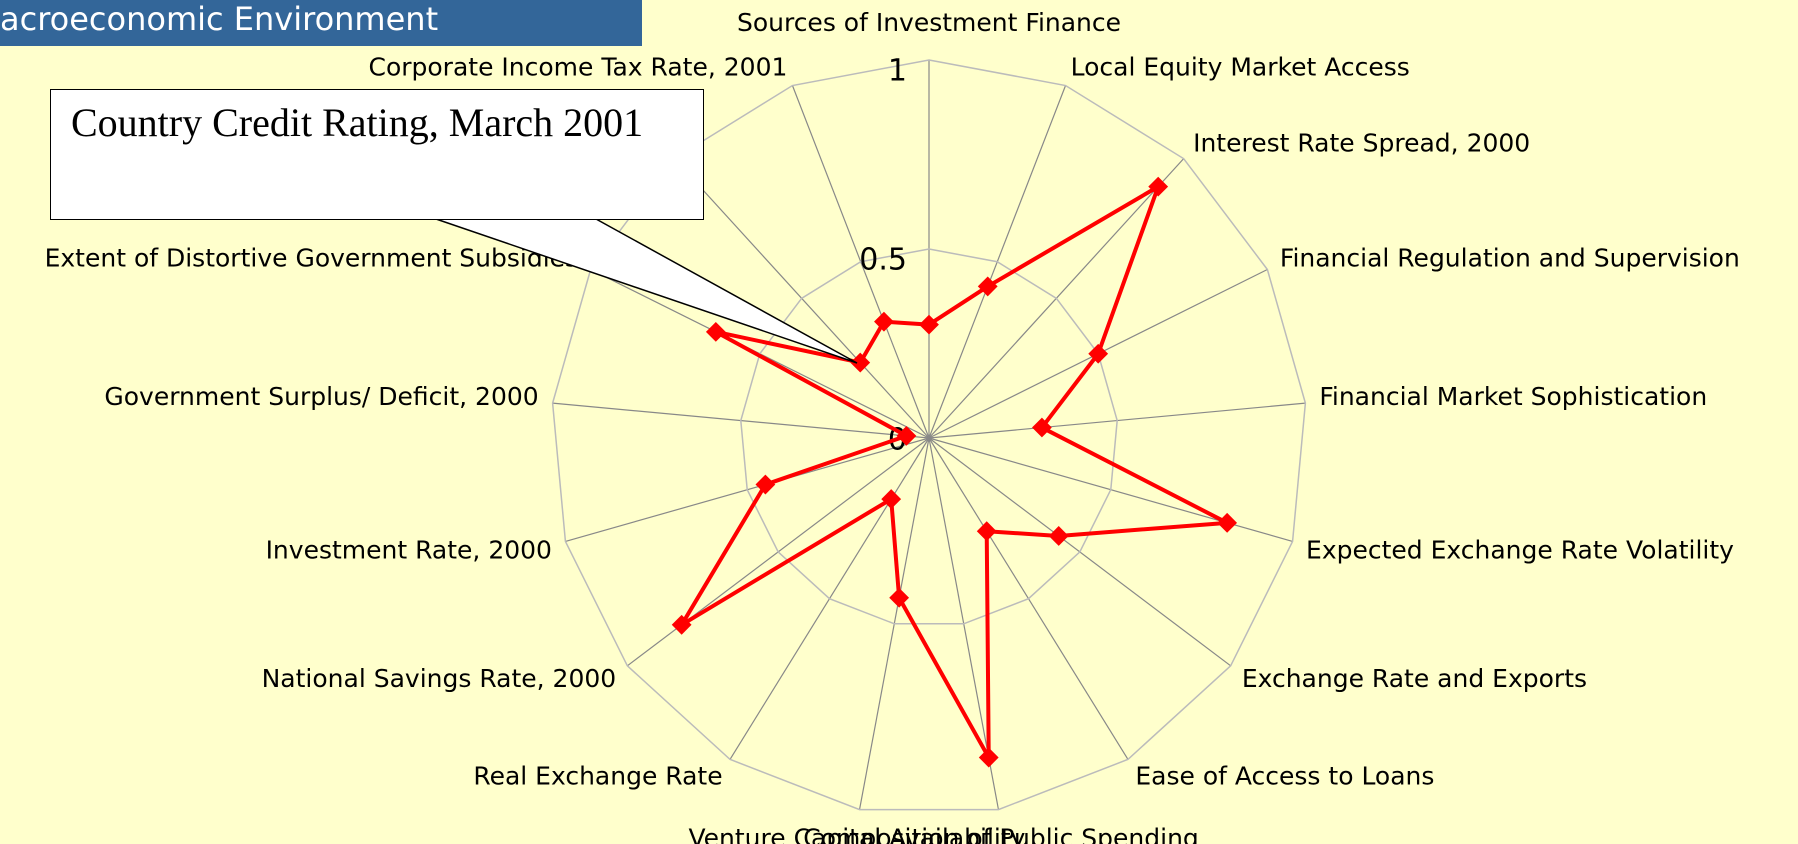 The width and height of the screenshot is (1798, 844). Describe the element at coordinates (1510, 257) in the screenshot. I see `category-label: Financial Regulation and Supervision` at that location.